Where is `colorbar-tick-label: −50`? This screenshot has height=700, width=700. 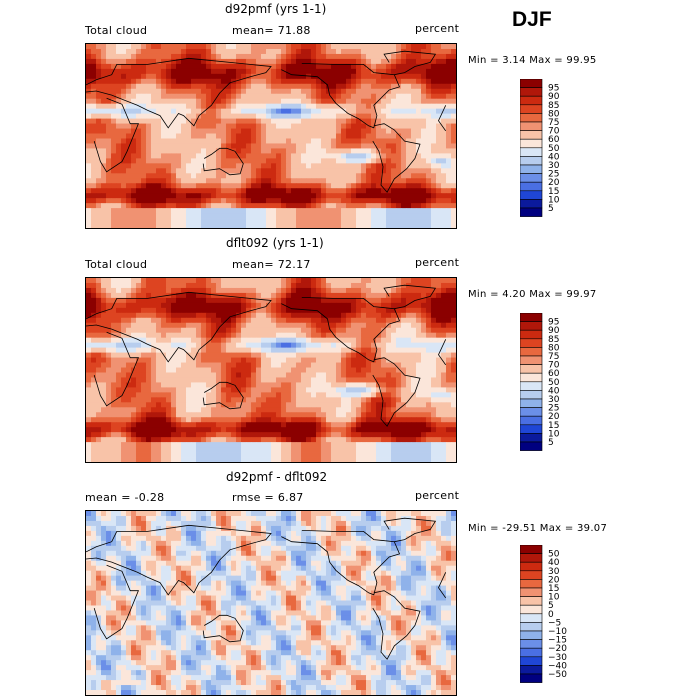
colorbar-tick-label: −50 is located at coordinates (557, 675).